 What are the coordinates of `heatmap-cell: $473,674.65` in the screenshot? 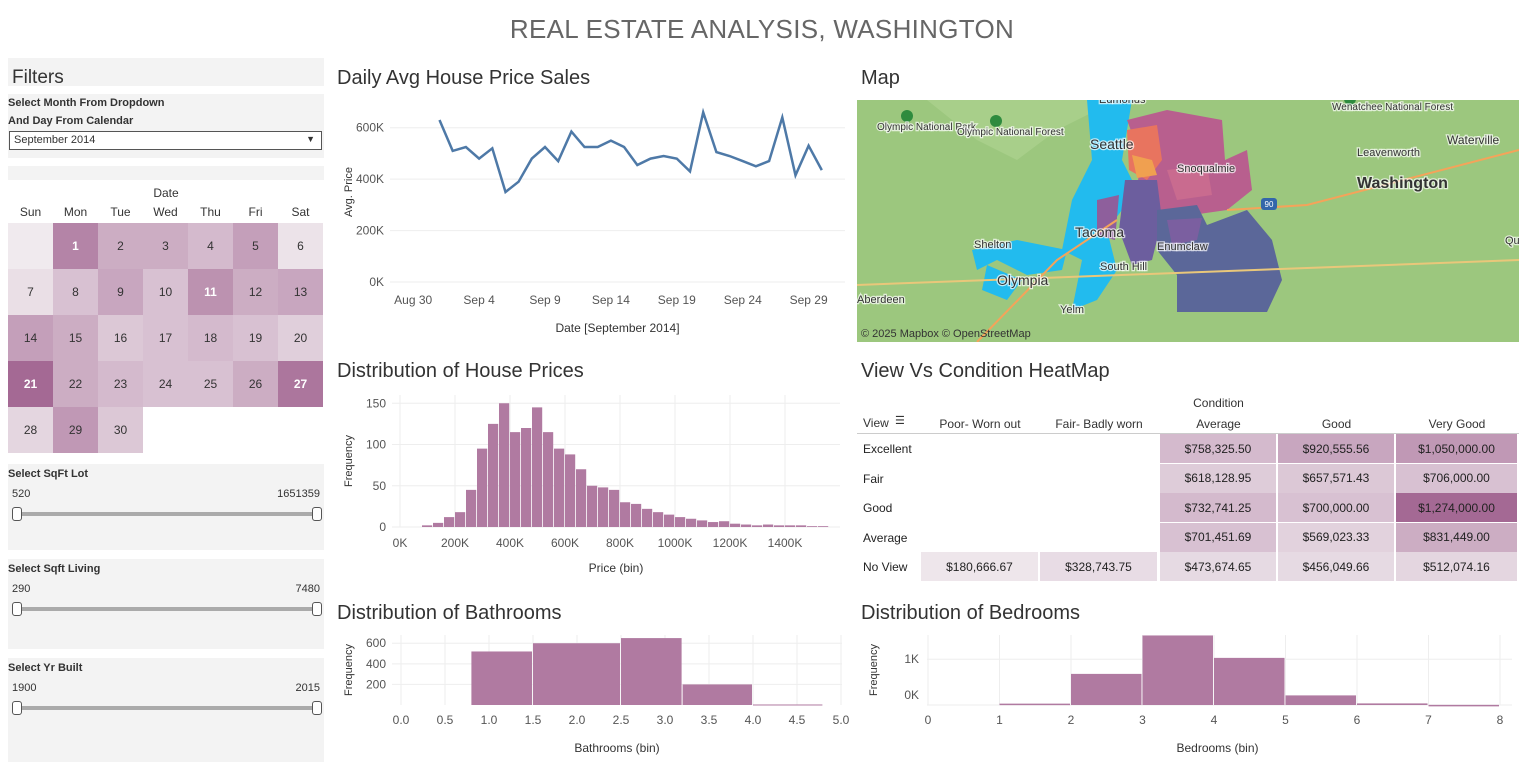 It's located at (1218, 567).